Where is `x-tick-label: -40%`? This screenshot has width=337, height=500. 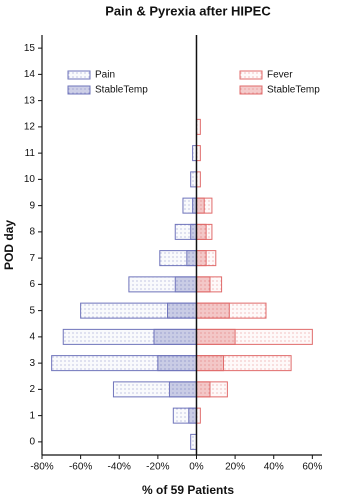 x-tick-label: -40% is located at coordinates (119, 467).